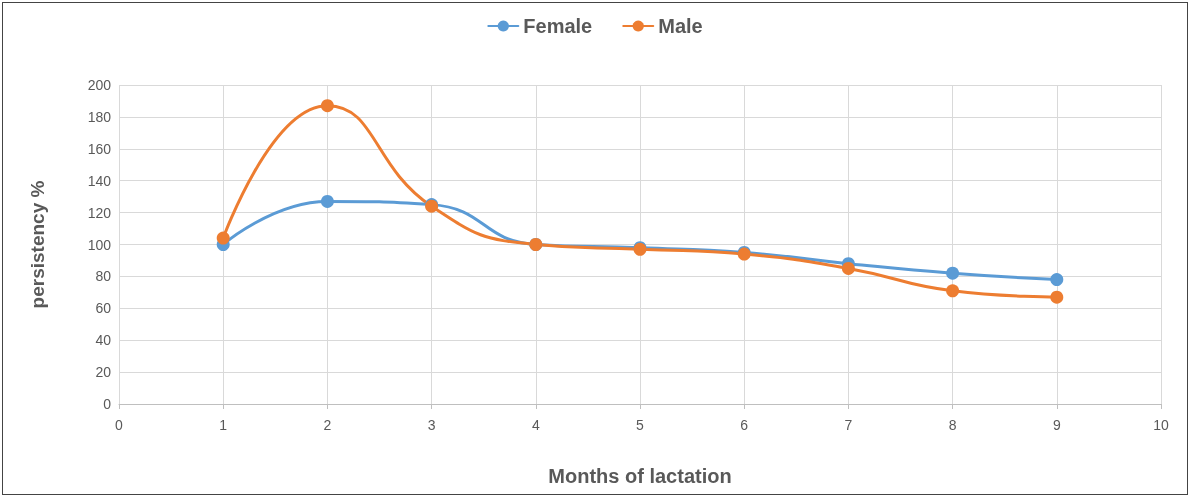 The width and height of the screenshot is (1192, 499). Describe the element at coordinates (744, 425) in the screenshot. I see `x-tick-label: 6` at that location.